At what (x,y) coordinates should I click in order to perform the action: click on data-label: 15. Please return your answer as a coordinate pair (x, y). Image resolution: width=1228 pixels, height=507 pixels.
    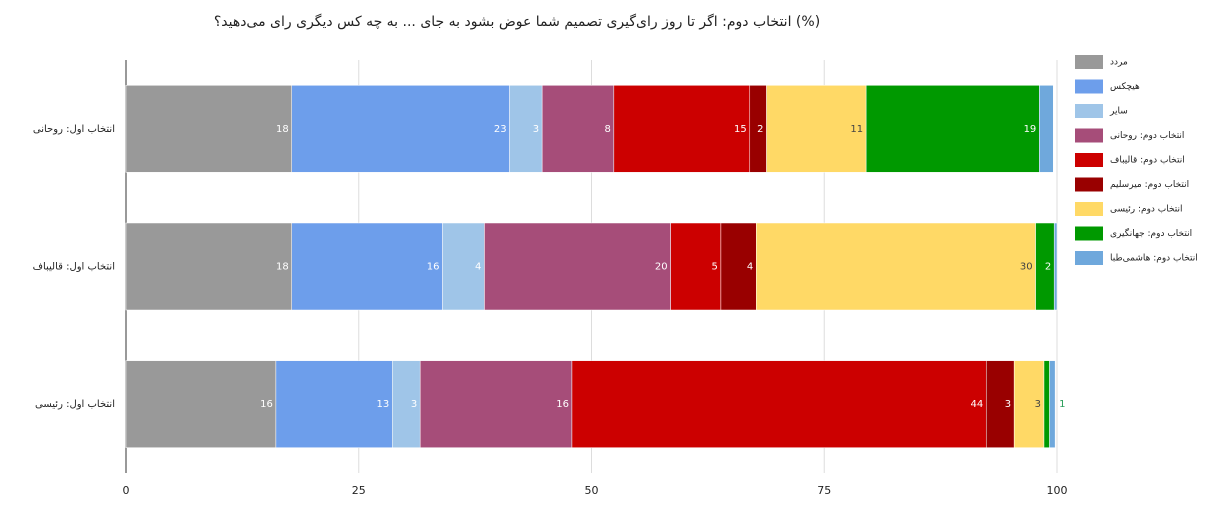
    Looking at the image, I should click on (740, 129).